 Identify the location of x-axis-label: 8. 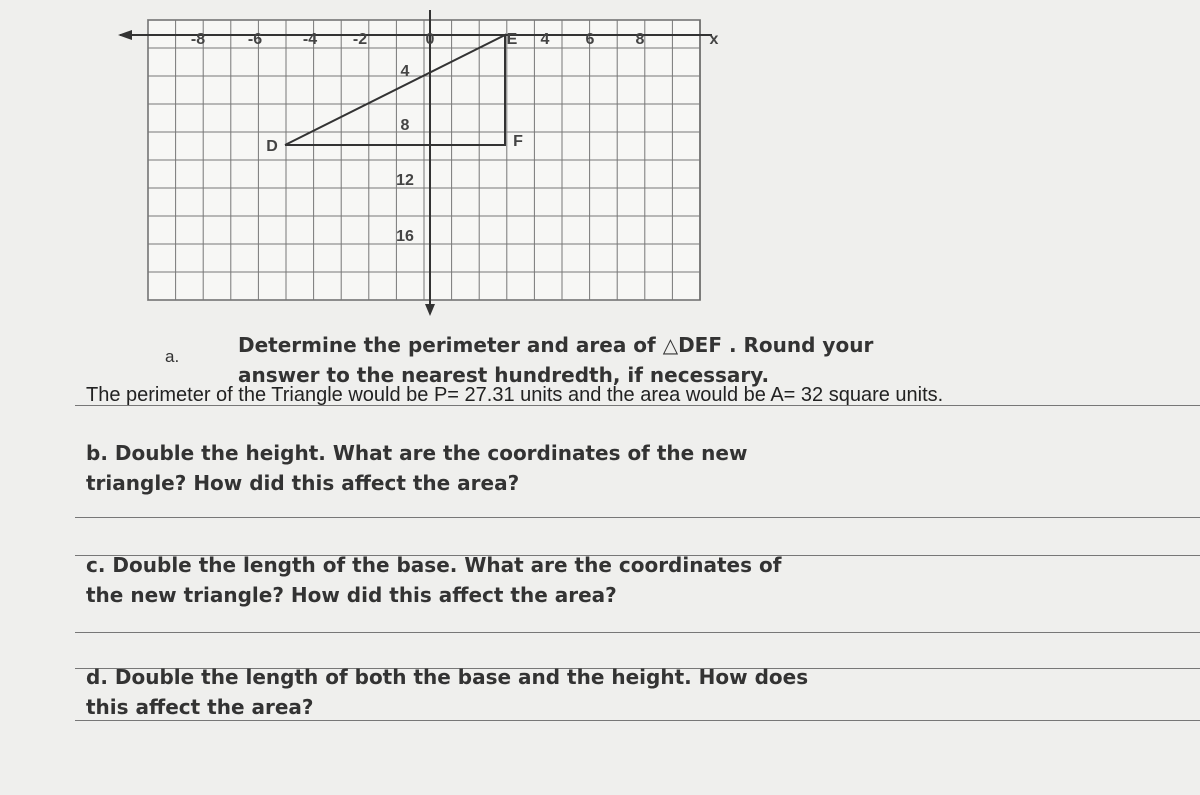
(640, 39).